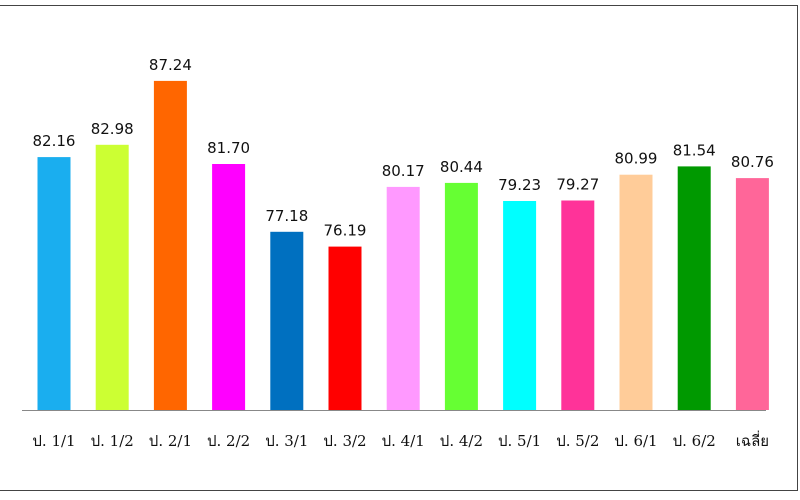 The image size is (800, 500). I want to click on bar-value-label: 80.17, so click(403, 171).